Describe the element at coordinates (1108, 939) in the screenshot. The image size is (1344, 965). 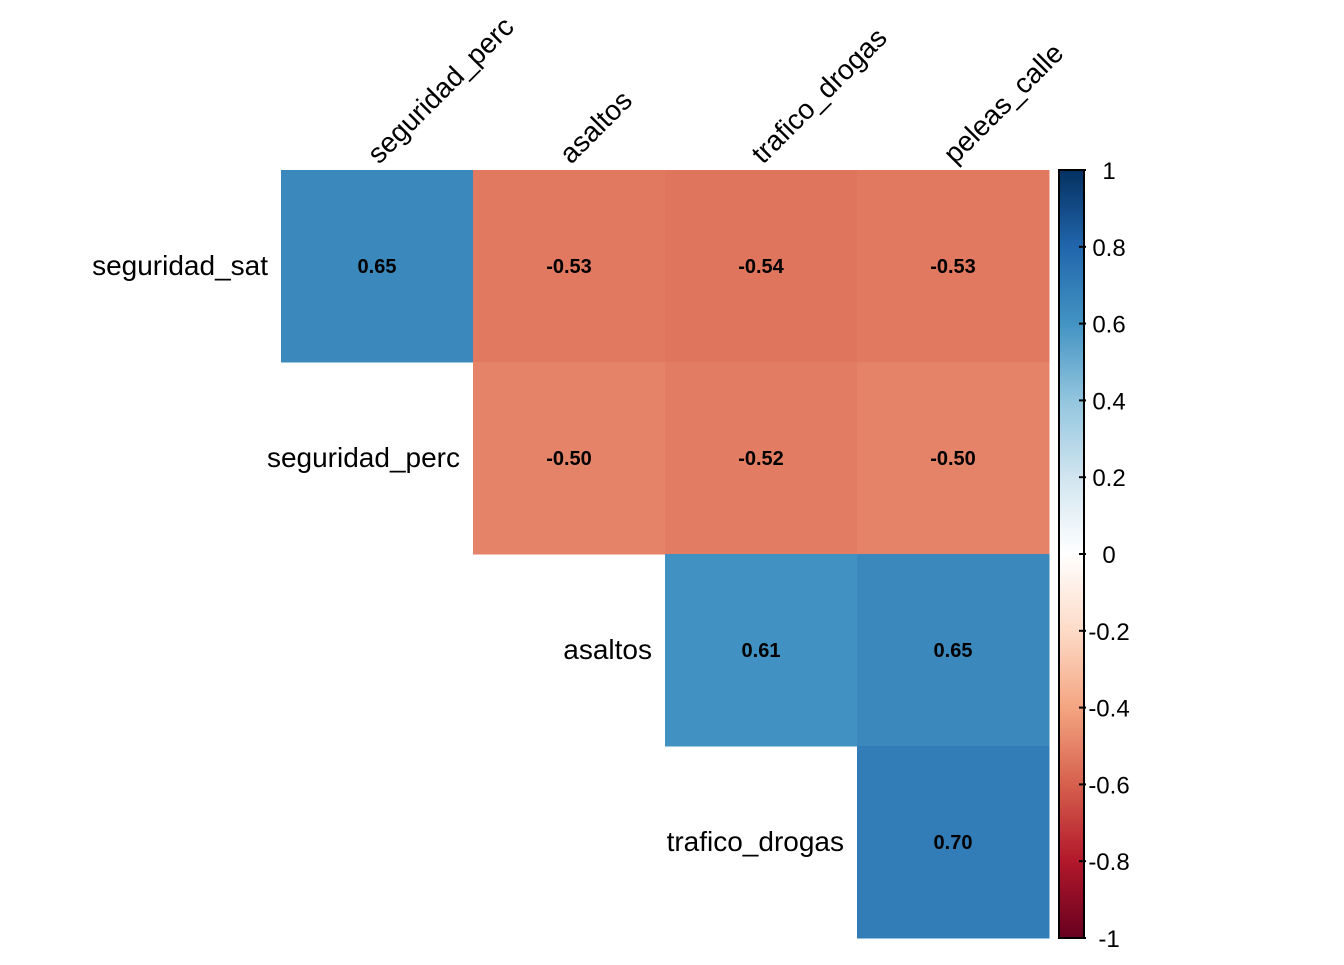
I see `colorbar-tick-label: -1` at that location.